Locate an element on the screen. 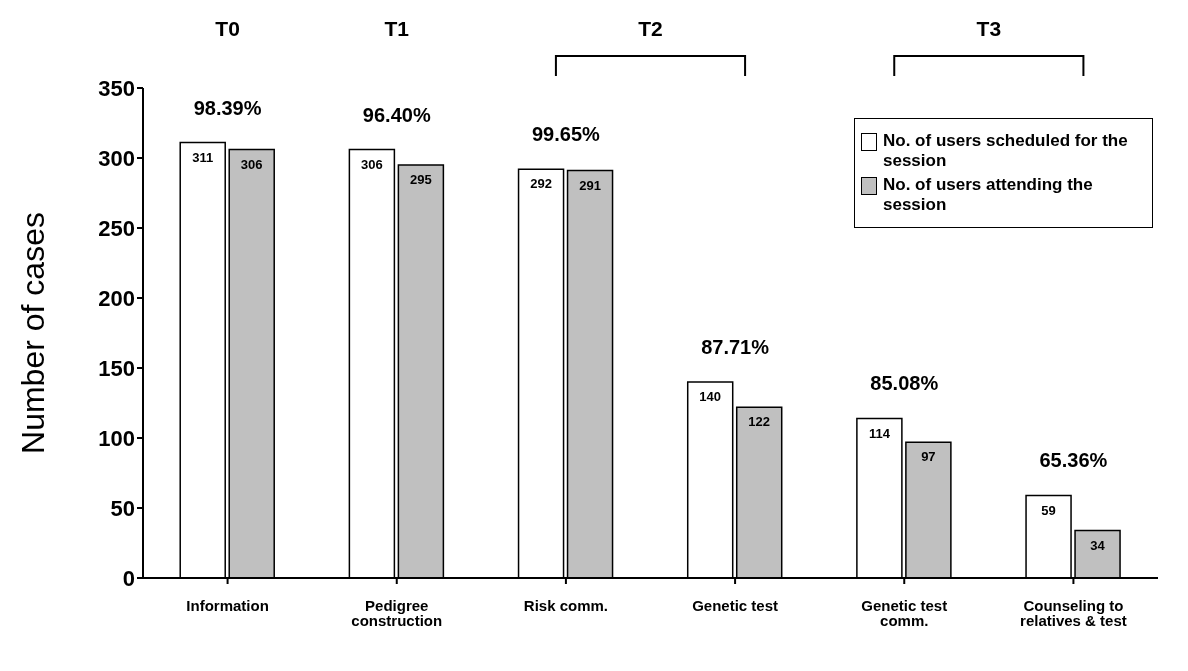  x-tick-label: Genetic test is located at coordinates (735, 605).